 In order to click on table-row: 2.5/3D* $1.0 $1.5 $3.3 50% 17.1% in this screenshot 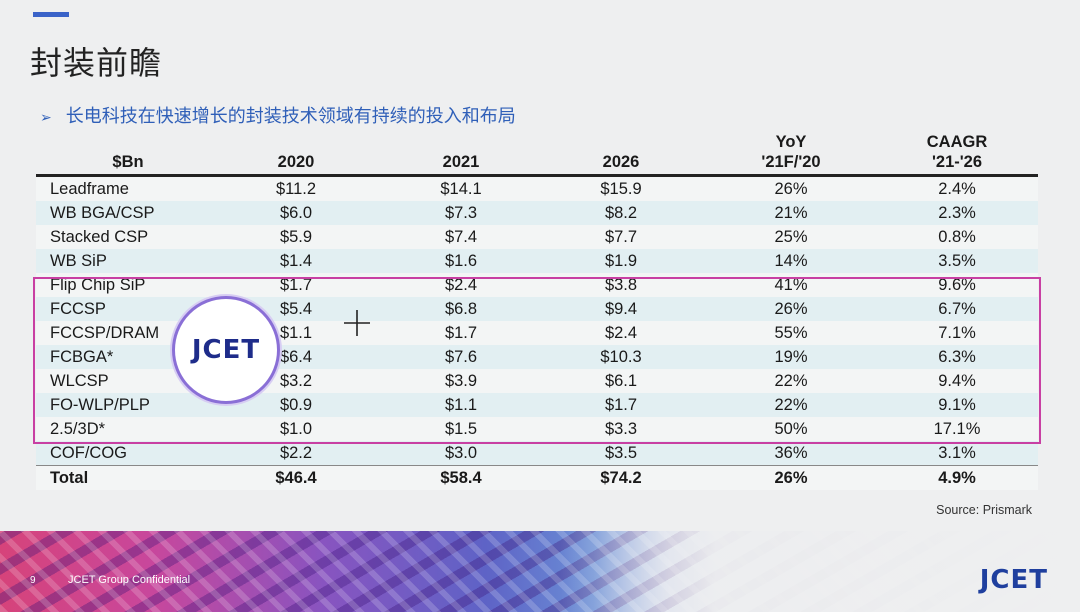, I will do `click(537, 429)`.